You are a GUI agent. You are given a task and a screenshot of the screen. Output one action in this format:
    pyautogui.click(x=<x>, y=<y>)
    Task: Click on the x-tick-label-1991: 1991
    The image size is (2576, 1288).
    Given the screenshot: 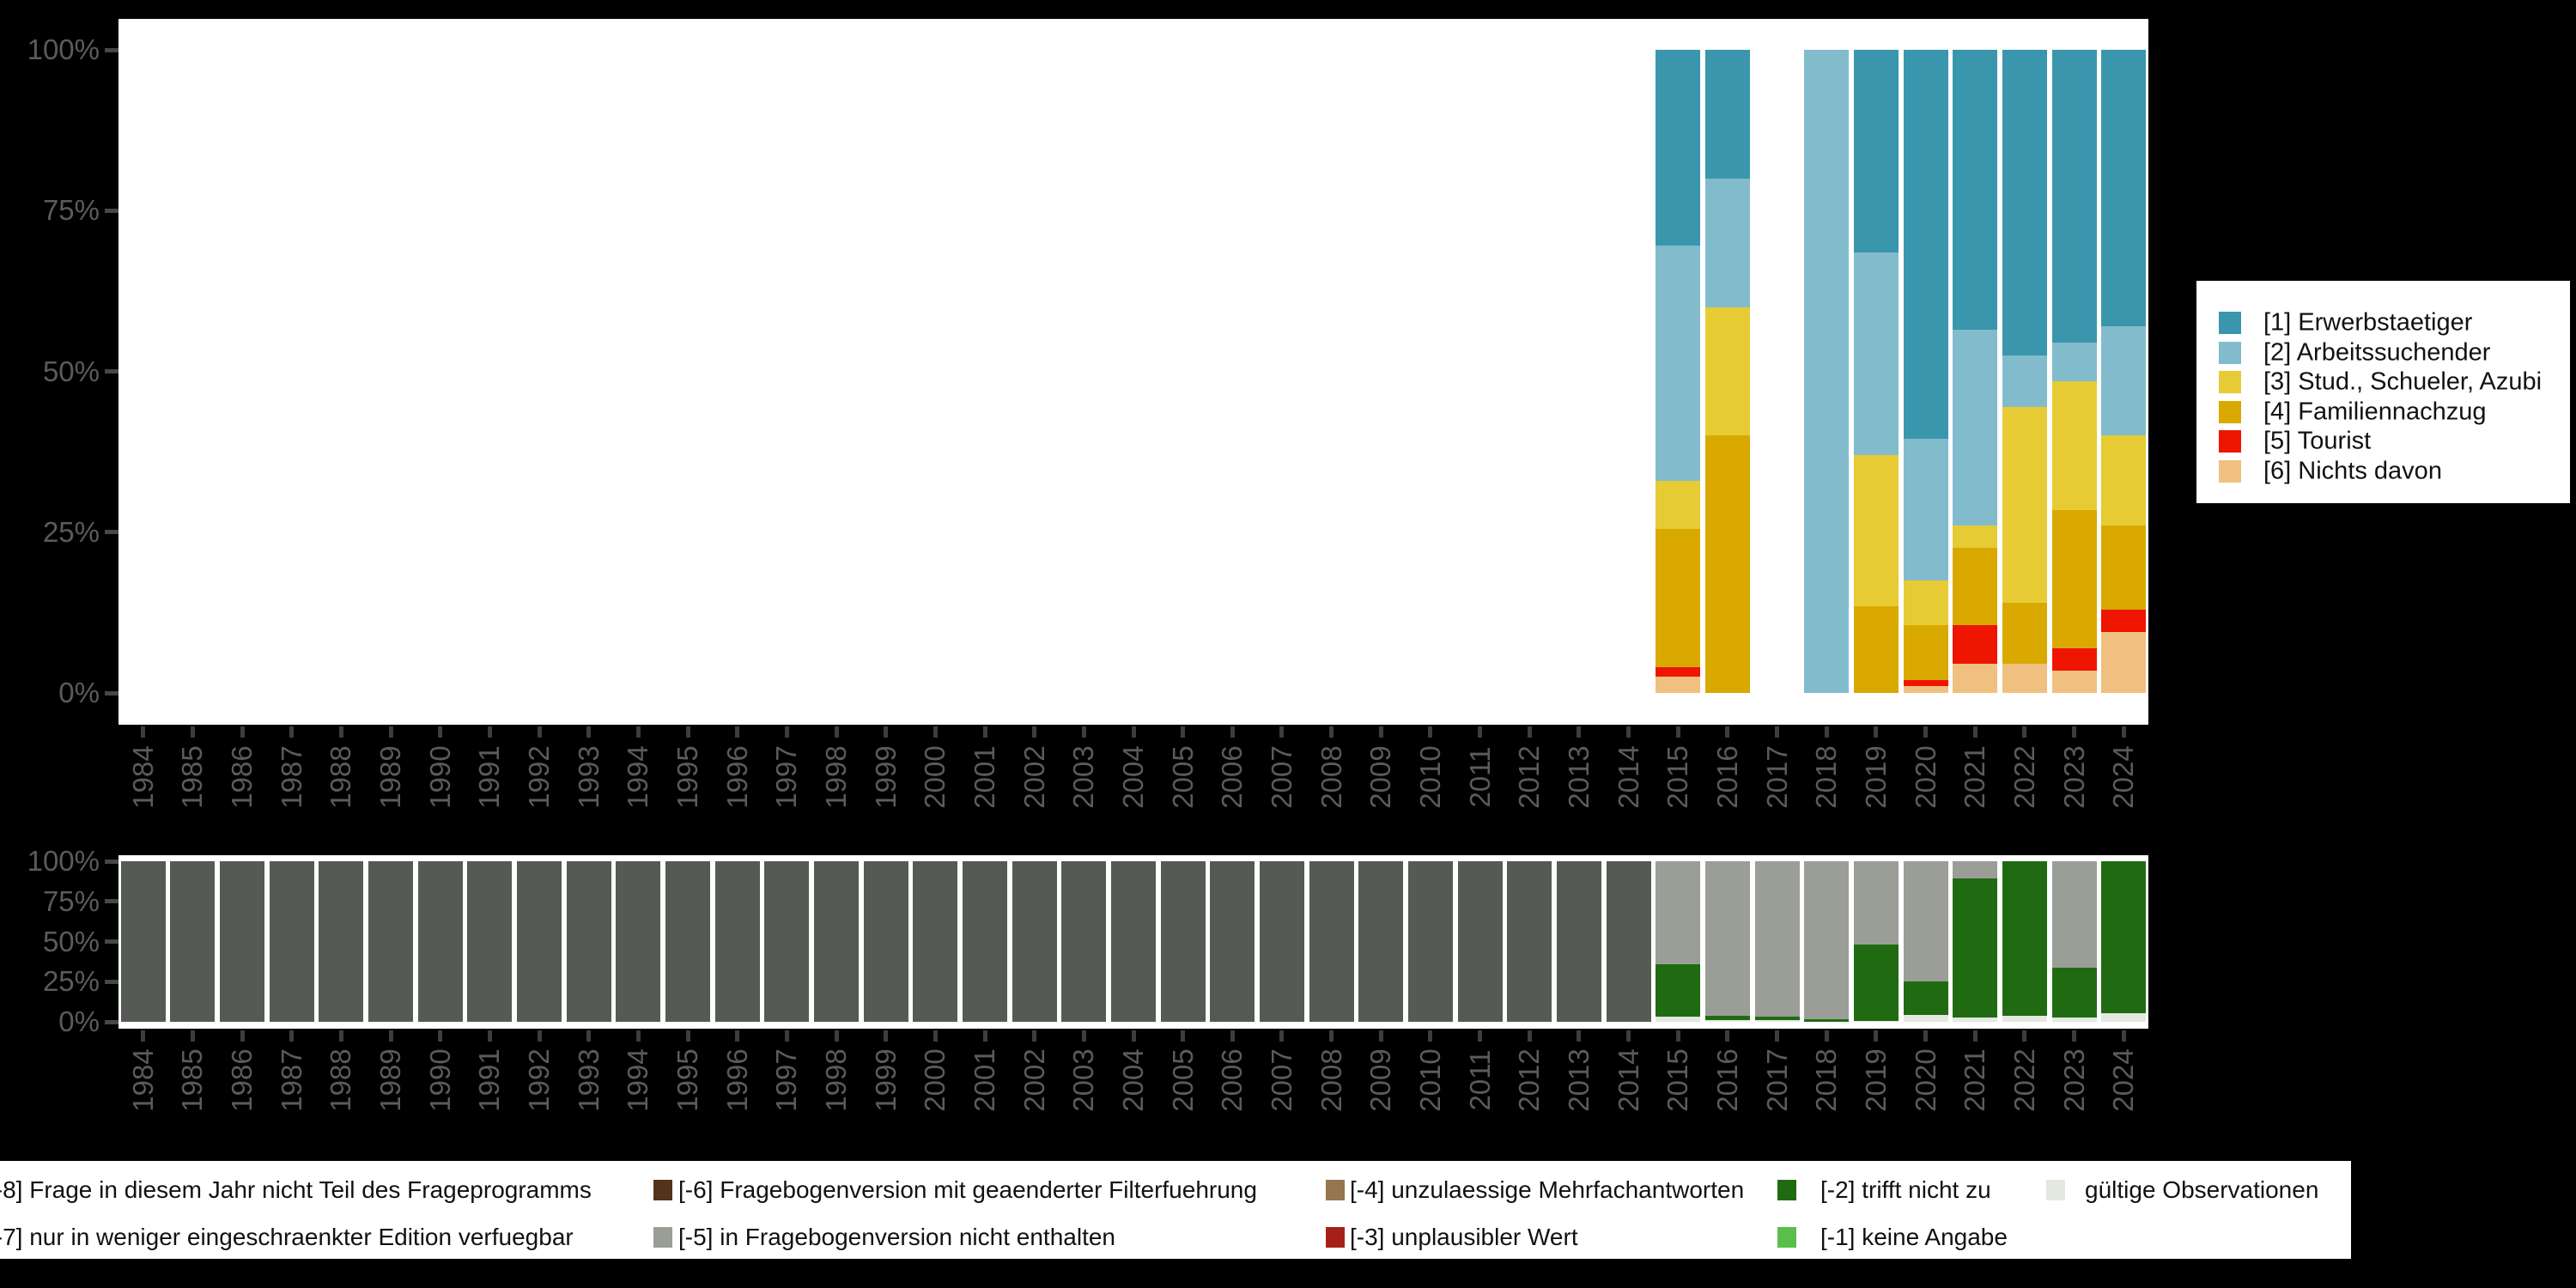 What is the action you would take?
    pyautogui.click(x=490, y=777)
    